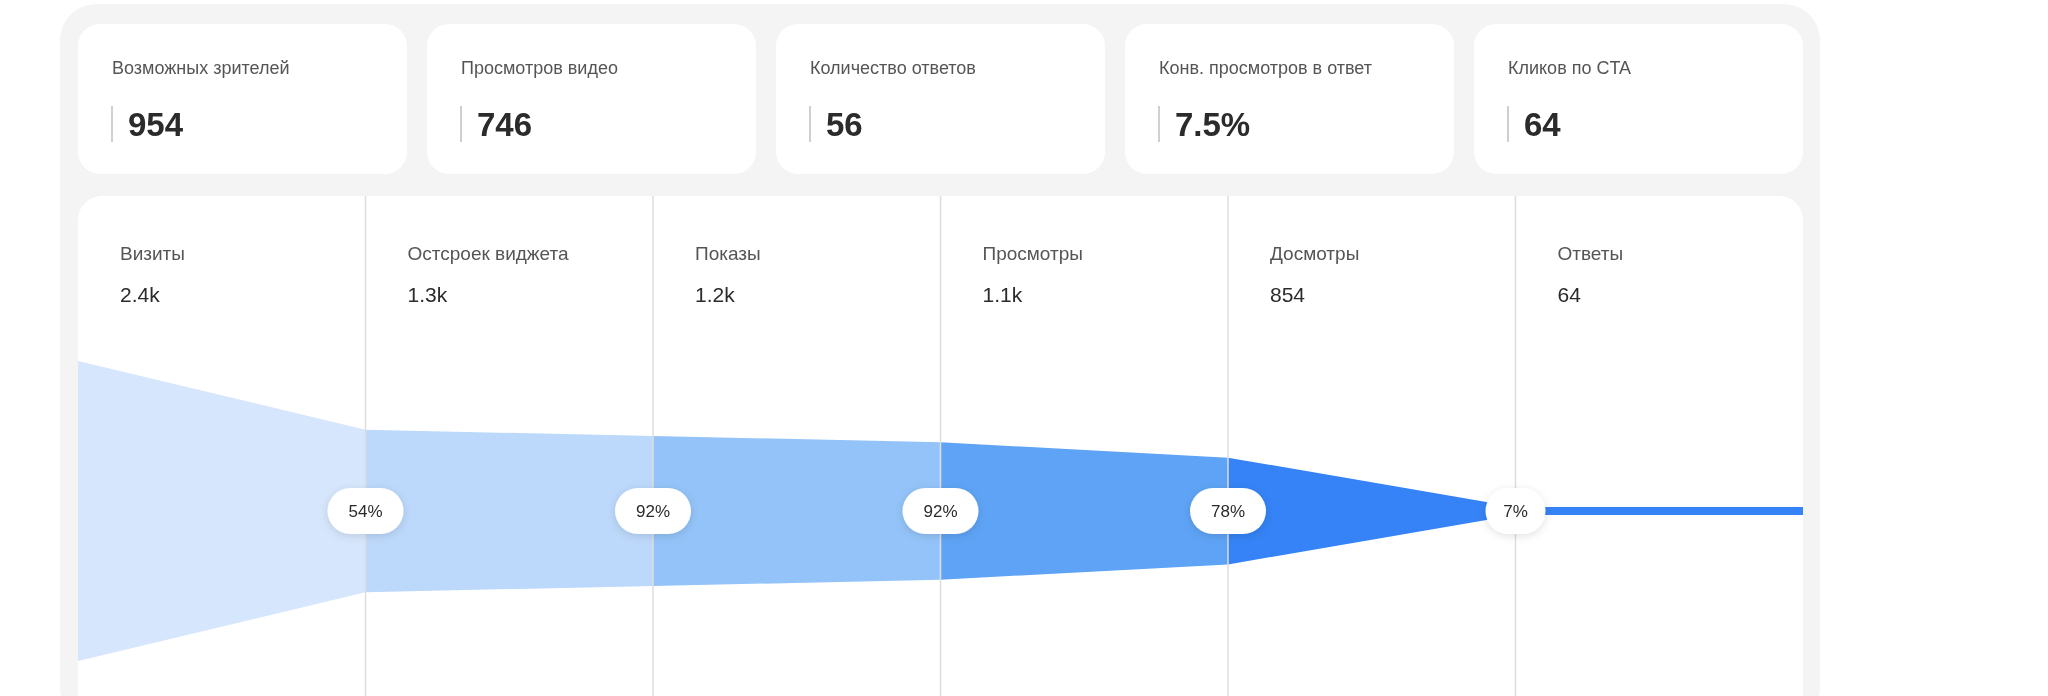 This screenshot has height=696, width=2048. Describe the element at coordinates (152, 253) in the screenshot. I see `category-label: Визиты` at that location.